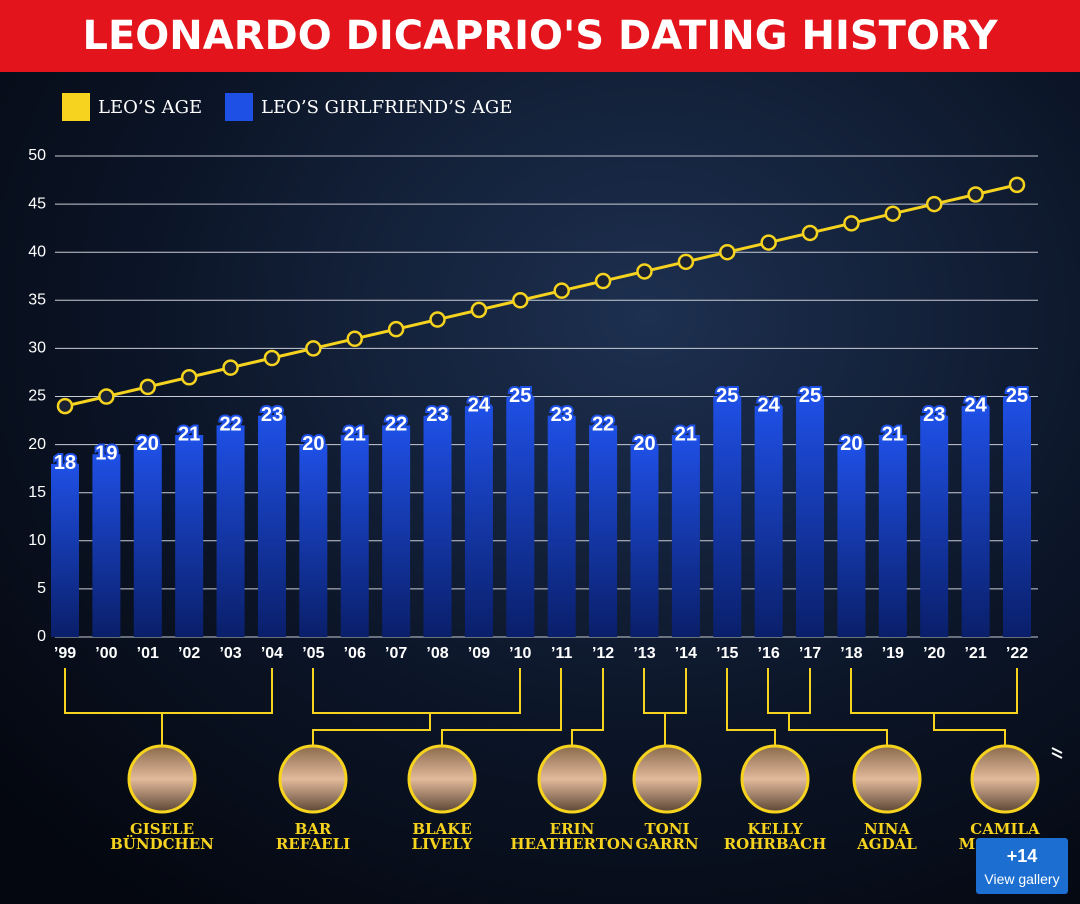 Image resolution: width=1080 pixels, height=904 pixels. Describe the element at coordinates (686, 653) in the screenshot. I see `x-tick-label: ’14` at that location.